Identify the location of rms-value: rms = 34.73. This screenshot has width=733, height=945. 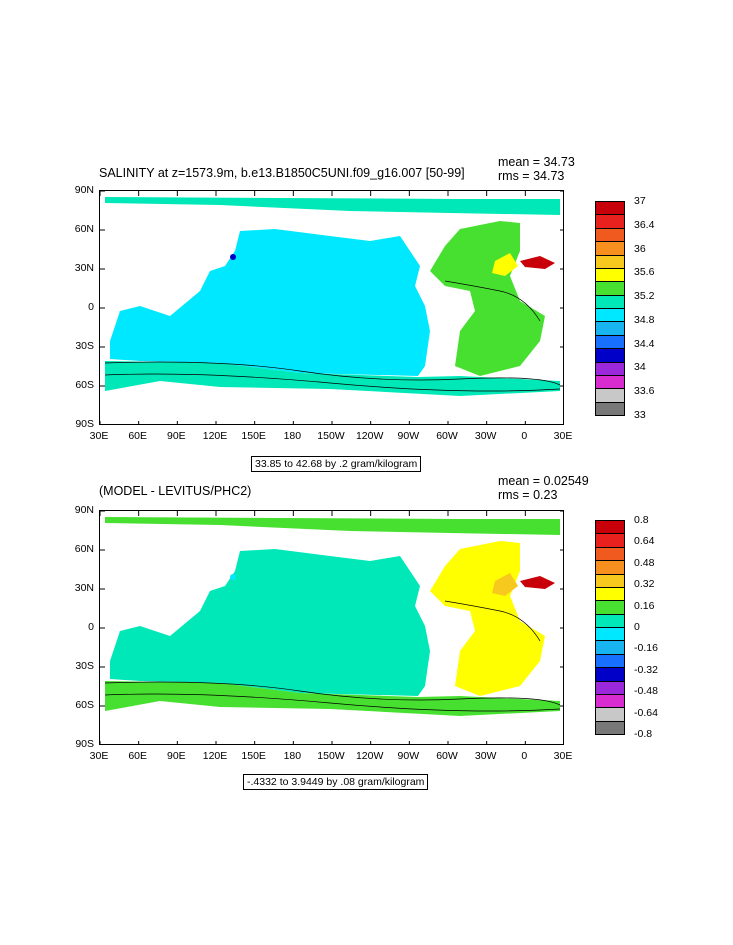
(531, 176).